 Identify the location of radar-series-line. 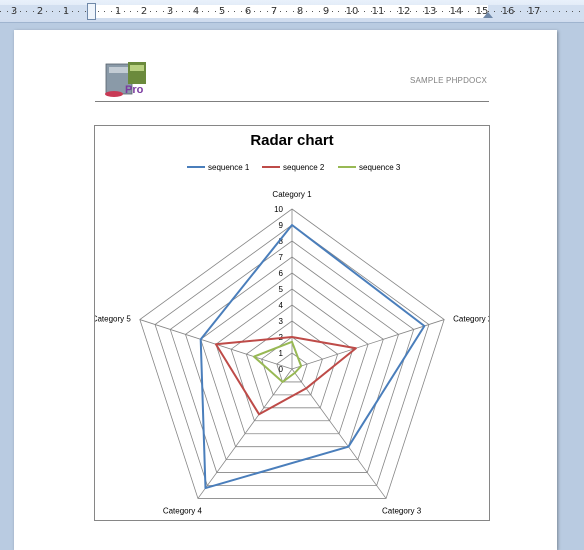
(277, 361).